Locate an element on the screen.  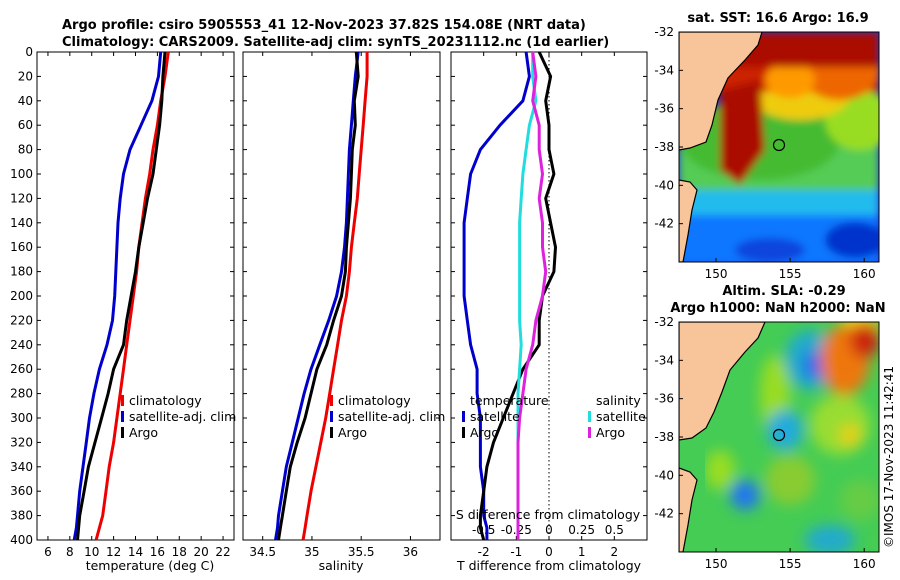
y-tick-label: 40 is located at coordinates (25, 101).